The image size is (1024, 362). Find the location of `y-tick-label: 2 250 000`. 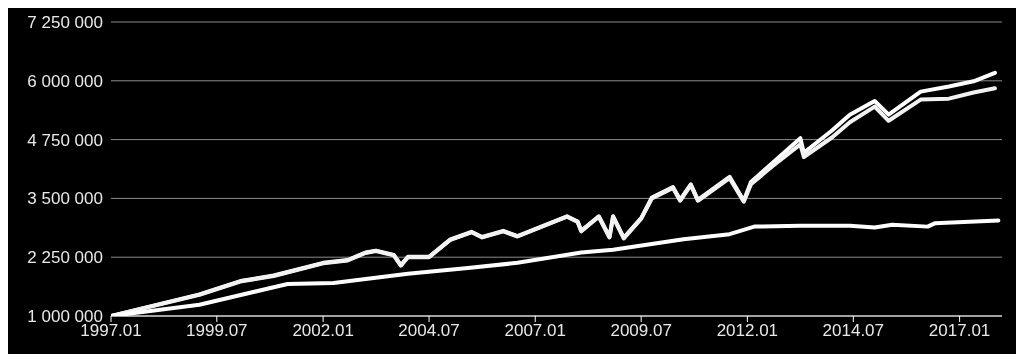

y-tick-label: 2 250 000 is located at coordinates (65, 258).